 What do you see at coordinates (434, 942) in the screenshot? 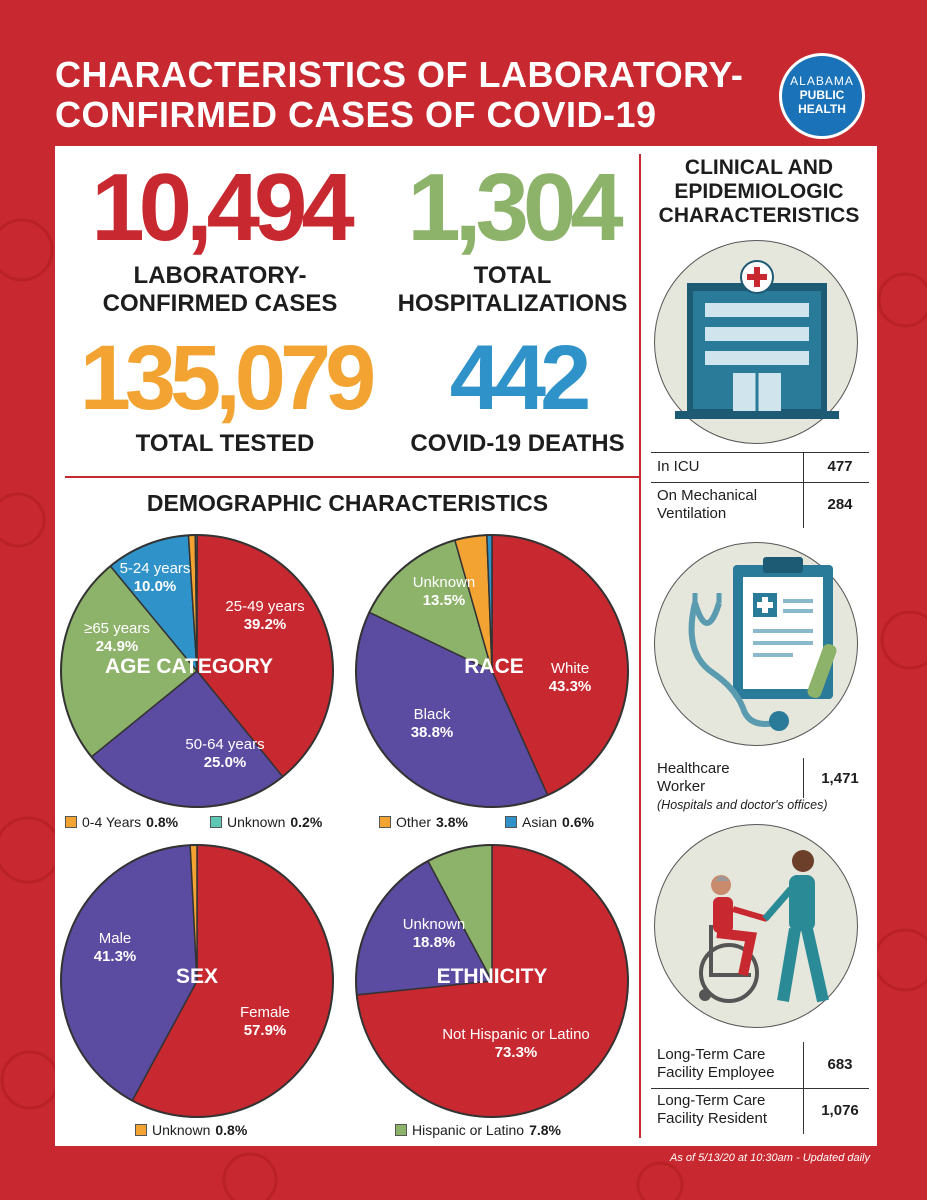
I see `slice-value: 18.8%` at bounding box center [434, 942].